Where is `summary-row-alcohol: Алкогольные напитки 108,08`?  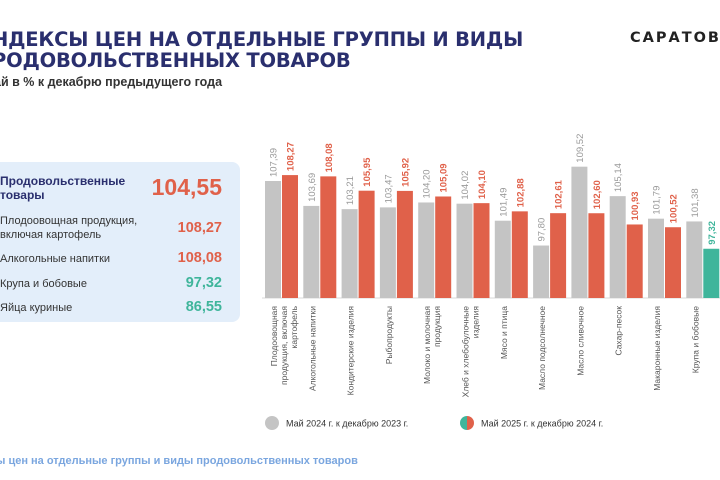
summary-row-alcohol: Алкогольные напитки 108,08 is located at coordinates (114, 259).